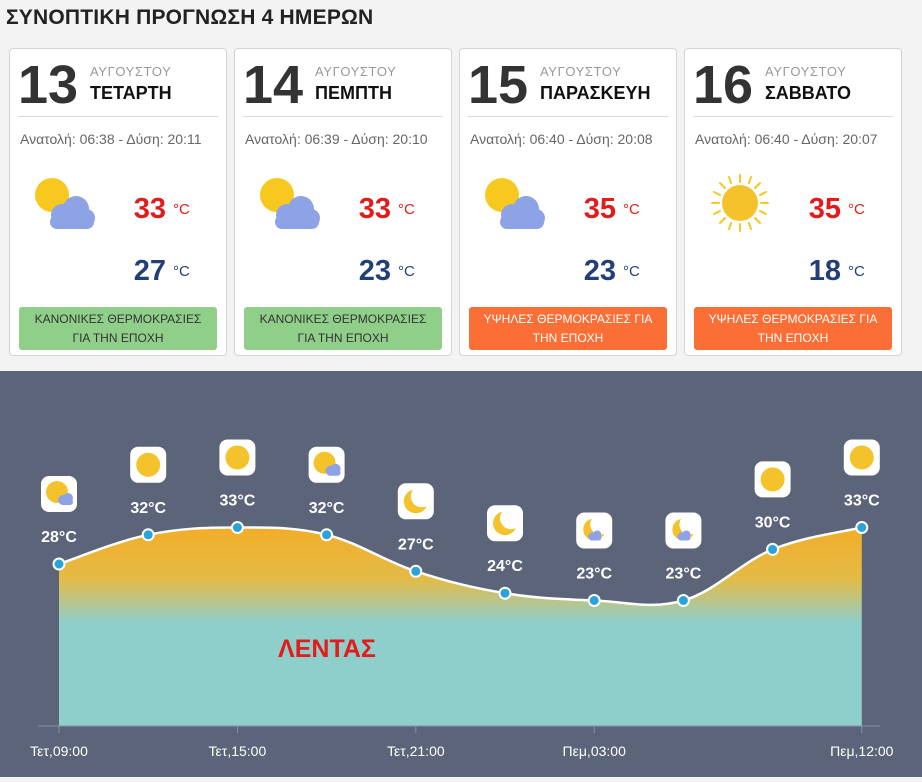 The width and height of the screenshot is (922, 782). Describe the element at coordinates (238, 751) in the screenshot. I see `x-tick-label: Τετ,15:00` at that location.